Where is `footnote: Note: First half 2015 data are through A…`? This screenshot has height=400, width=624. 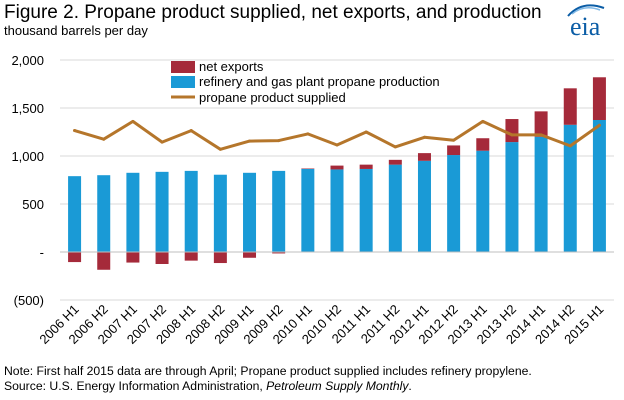
footnote: Note: First half 2015 data are through A… is located at coordinates (268, 371).